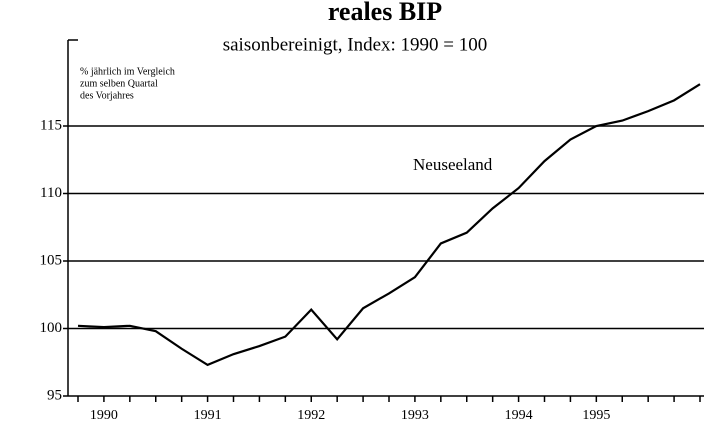 This screenshot has width=704, height=436. Describe the element at coordinates (119, 83) in the screenshot. I see `note-line: zum selben Quartal` at that location.